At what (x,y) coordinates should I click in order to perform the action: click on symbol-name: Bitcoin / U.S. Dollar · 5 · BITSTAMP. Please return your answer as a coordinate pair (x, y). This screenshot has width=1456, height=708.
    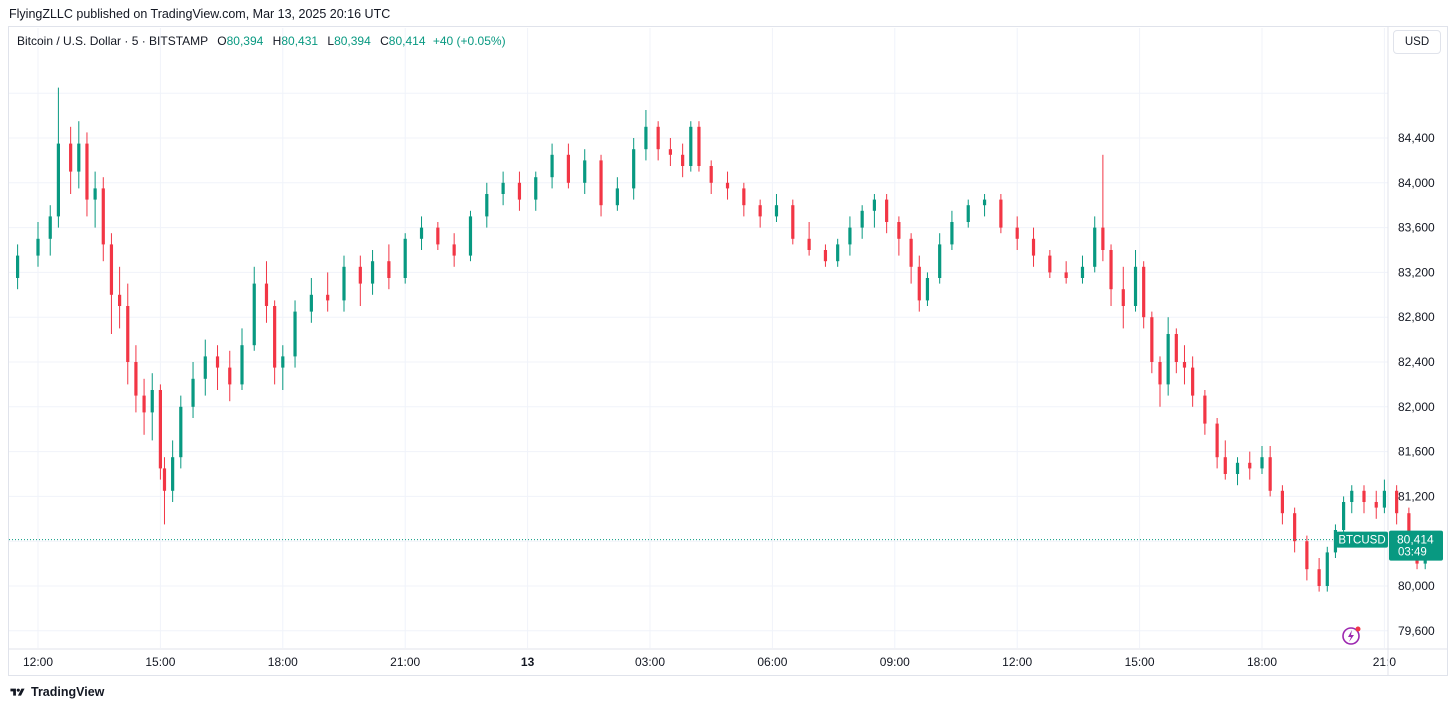
    Looking at the image, I should click on (112, 41).